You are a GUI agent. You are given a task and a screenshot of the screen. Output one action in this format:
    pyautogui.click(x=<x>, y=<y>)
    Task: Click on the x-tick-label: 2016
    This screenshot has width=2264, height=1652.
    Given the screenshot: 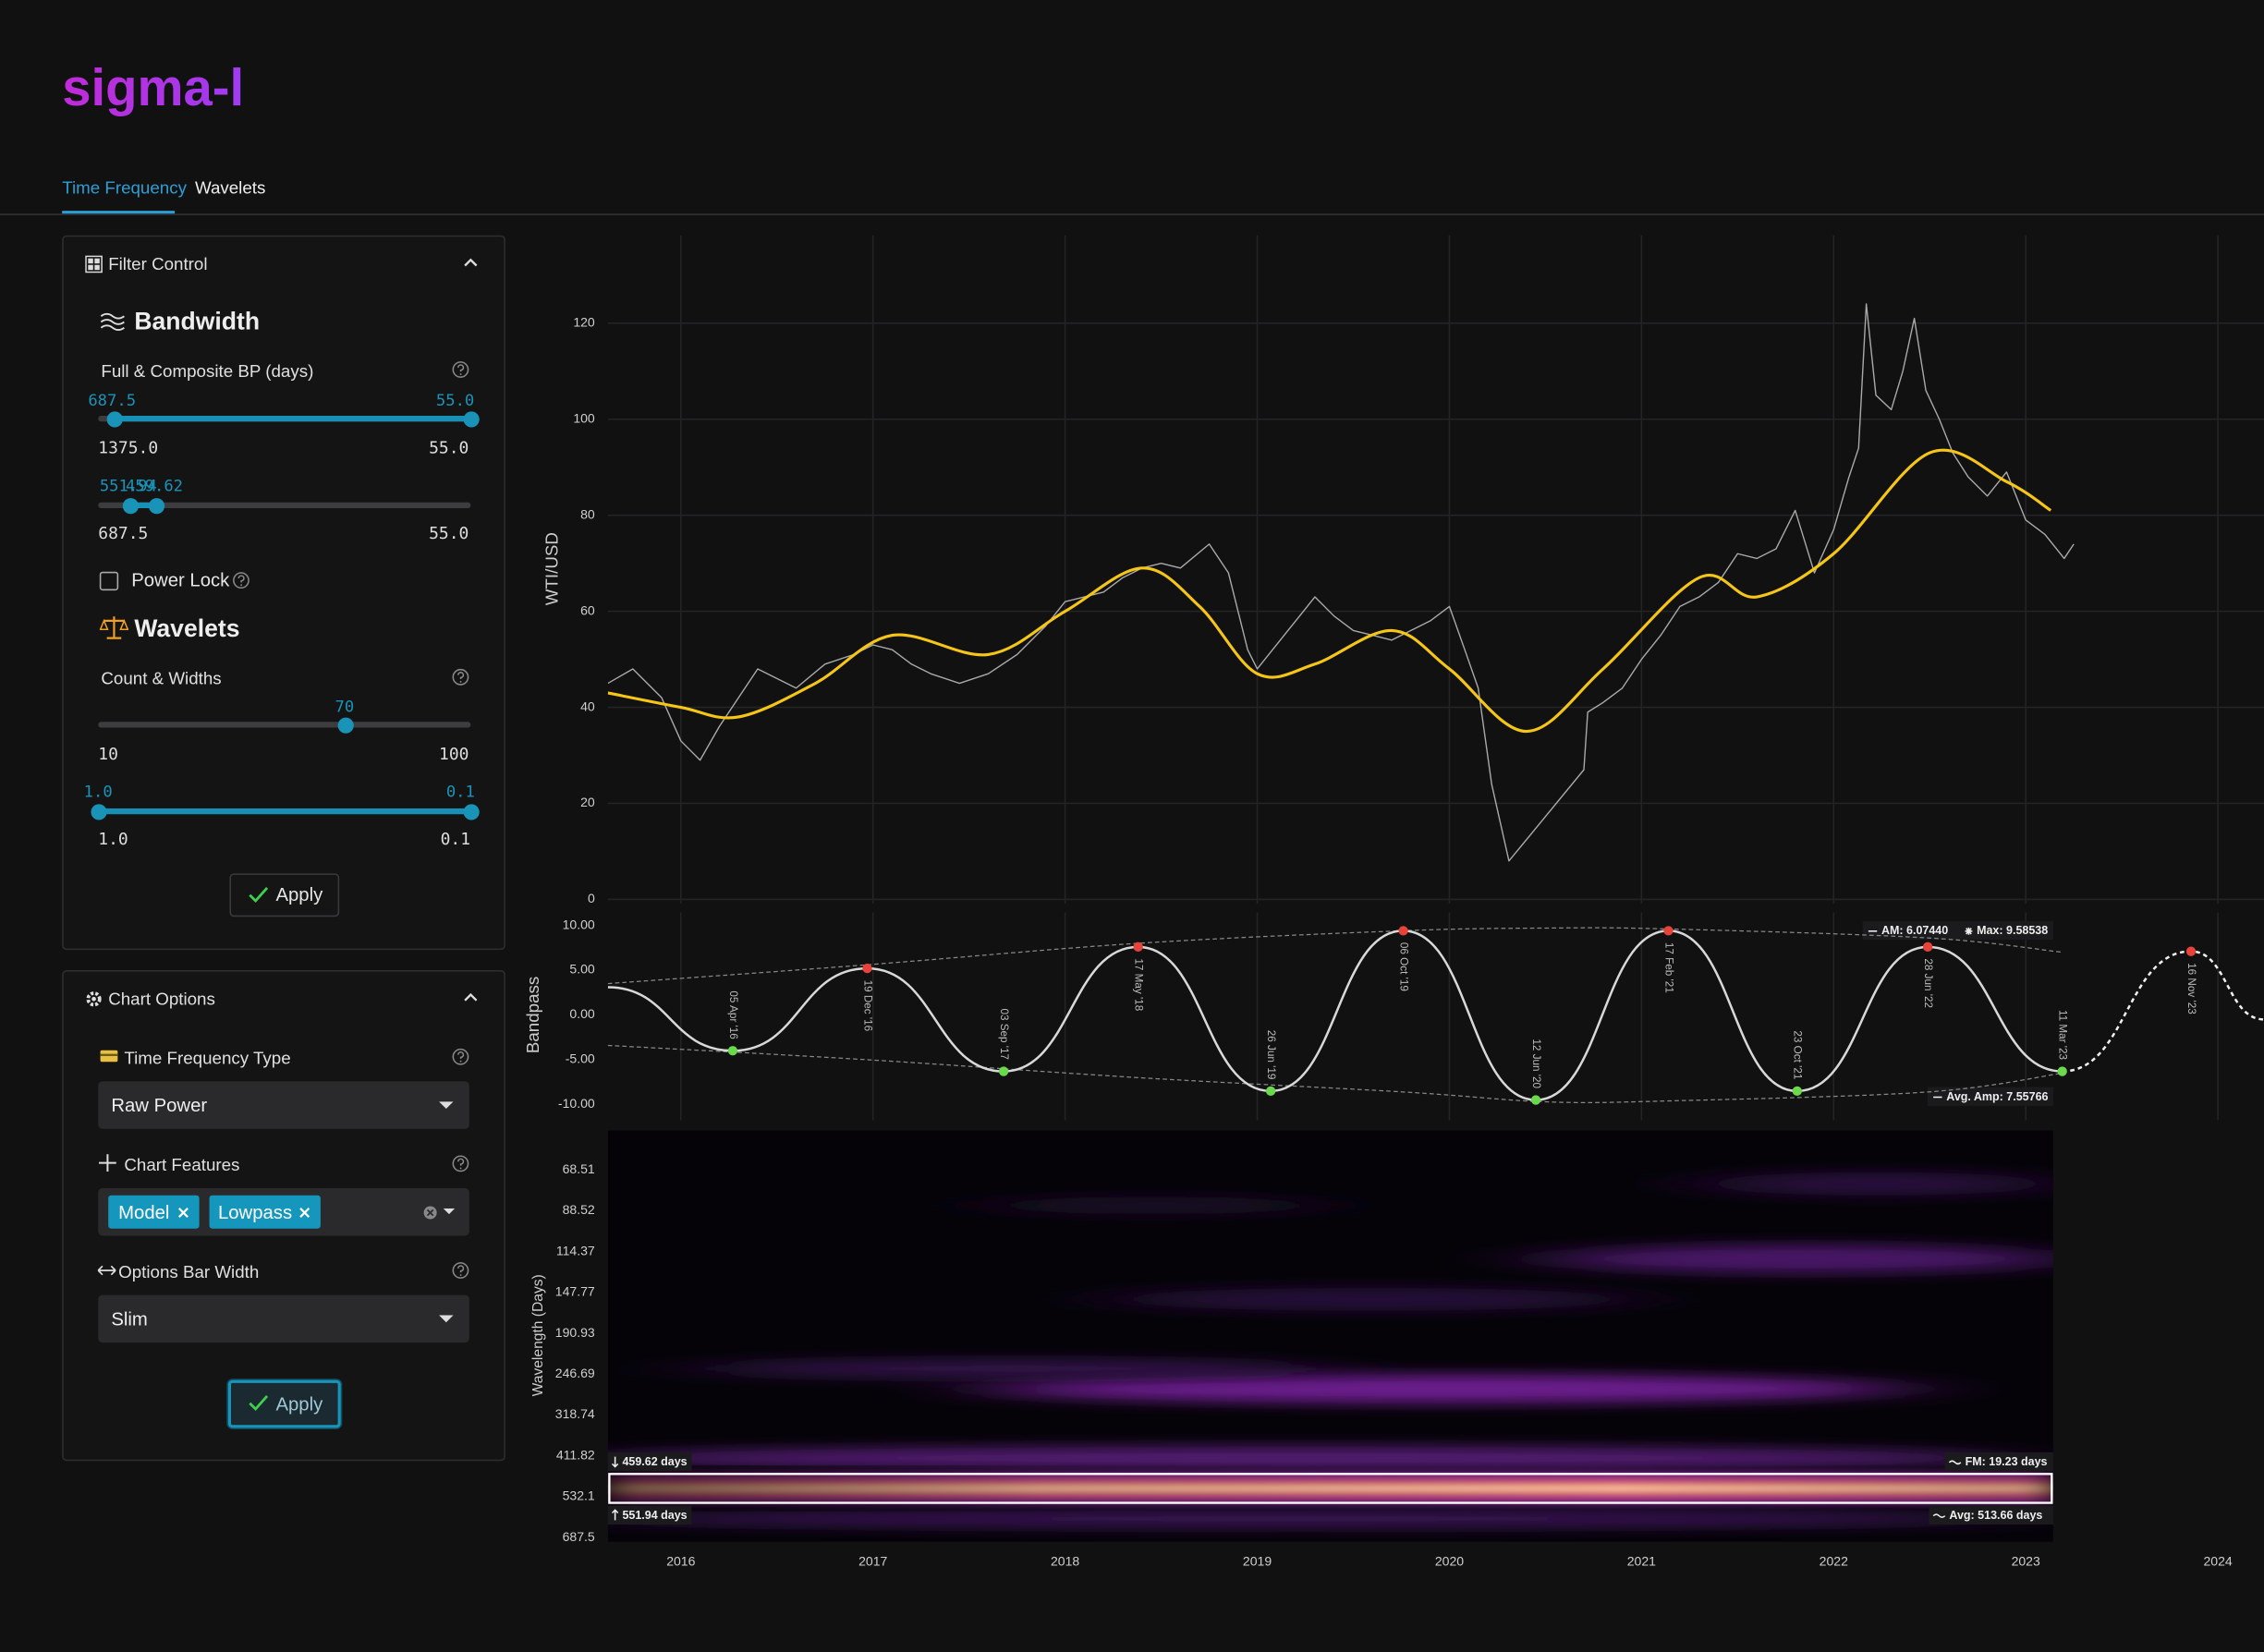 What is the action you would take?
    pyautogui.click(x=680, y=1560)
    